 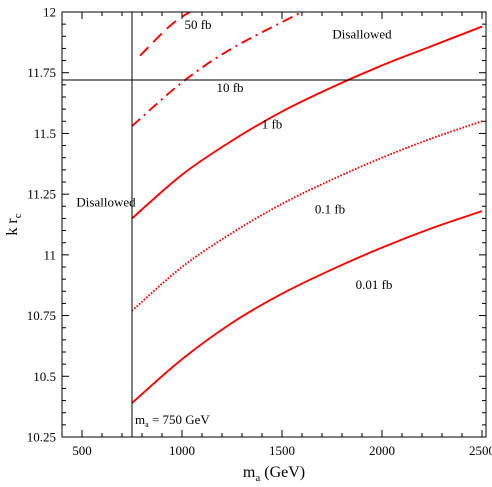 What do you see at coordinates (480, 450) in the screenshot?
I see `x-tick-label: 2500` at bounding box center [480, 450].